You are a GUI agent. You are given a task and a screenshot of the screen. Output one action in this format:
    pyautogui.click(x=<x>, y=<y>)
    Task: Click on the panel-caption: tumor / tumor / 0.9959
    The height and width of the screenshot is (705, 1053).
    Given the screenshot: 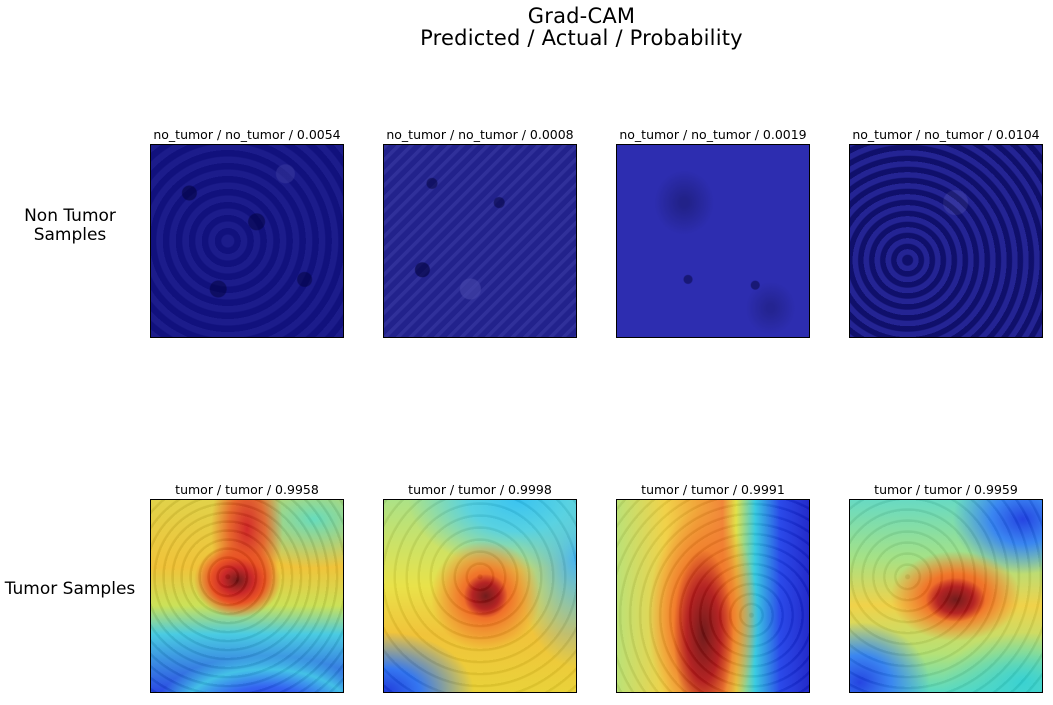 What is the action you would take?
    pyautogui.click(x=946, y=489)
    